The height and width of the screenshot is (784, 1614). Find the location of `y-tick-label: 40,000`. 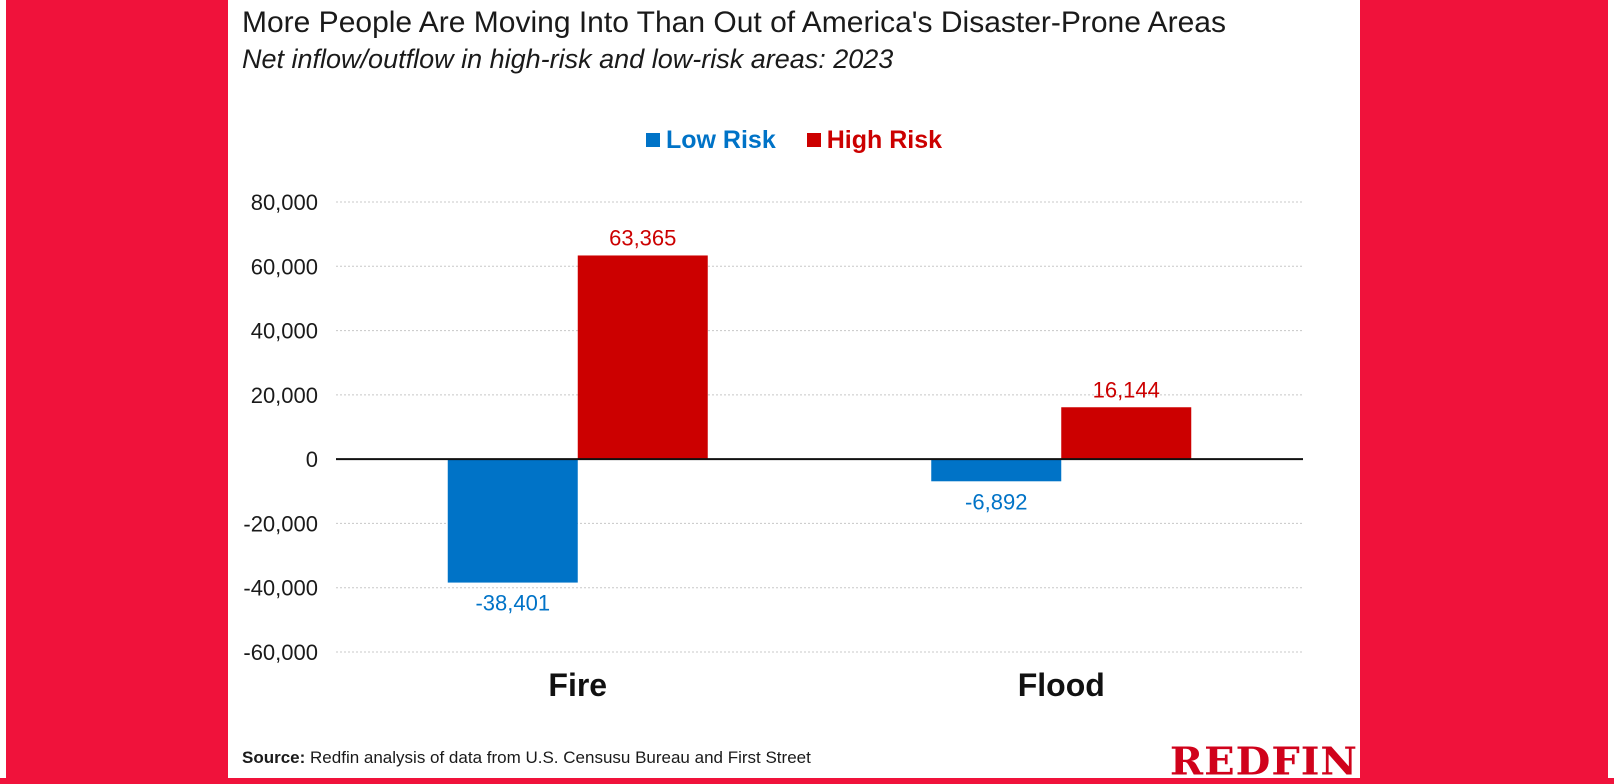

y-tick-label: 40,000 is located at coordinates (284, 331).